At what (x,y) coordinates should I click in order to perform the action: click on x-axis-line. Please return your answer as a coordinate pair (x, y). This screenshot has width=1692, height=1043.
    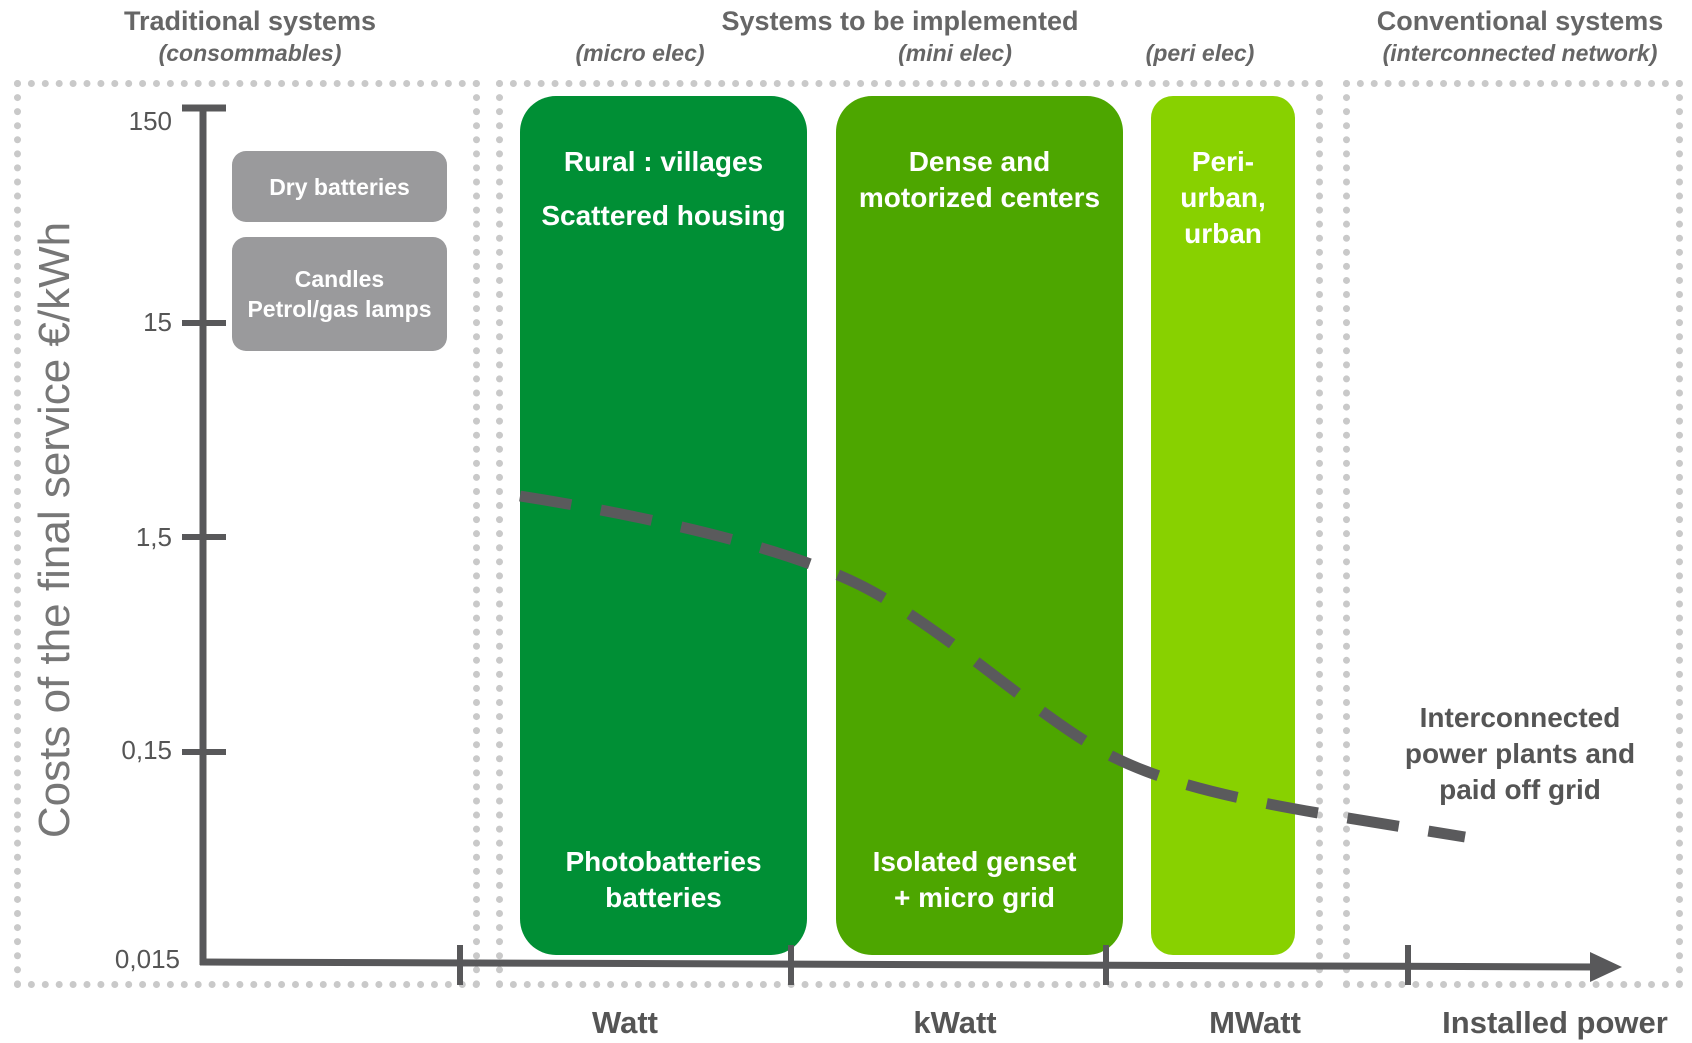
    Looking at the image, I should click on (900, 964).